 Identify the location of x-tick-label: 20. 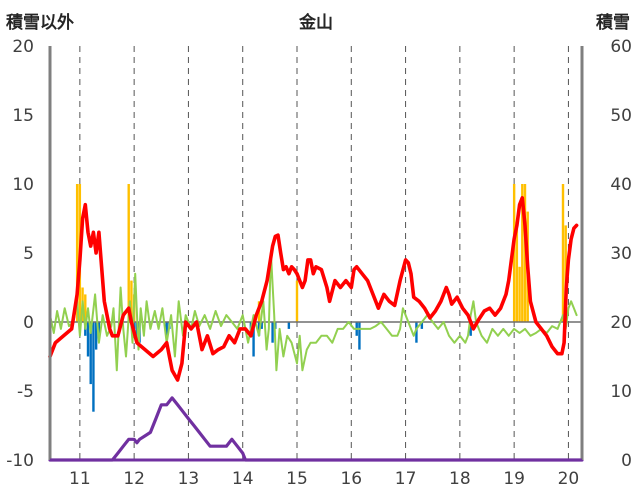
(569, 479).